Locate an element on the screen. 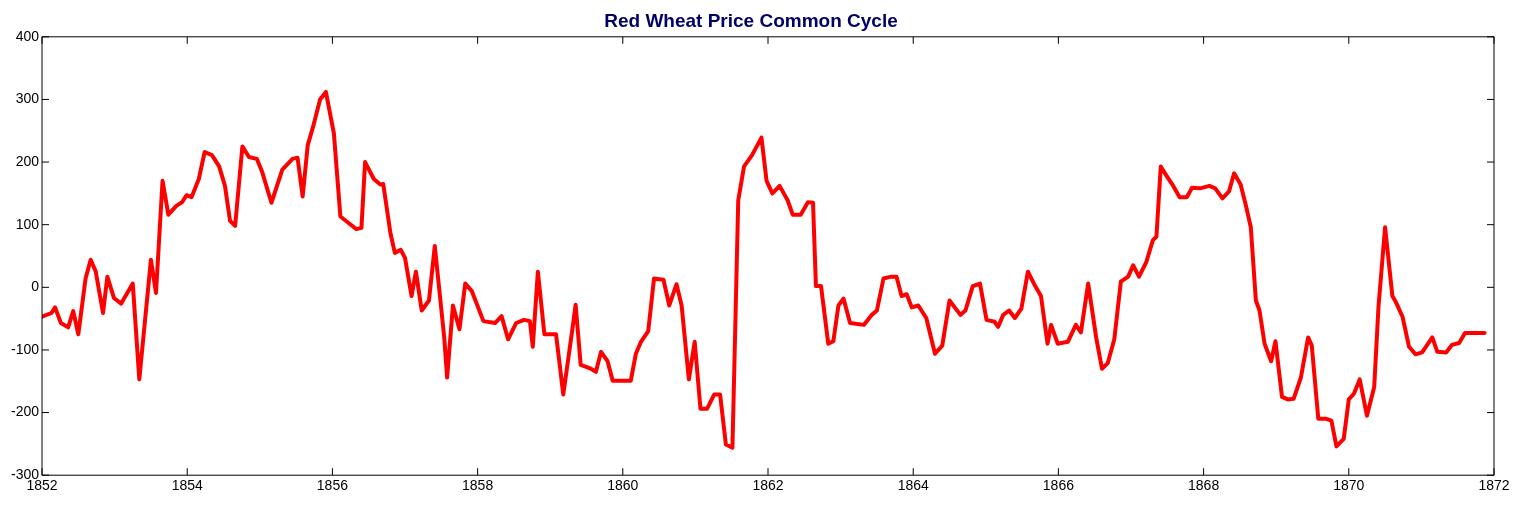 The width and height of the screenshot is (1522, 506). y-tick-label: 300 is located at coordinates (27, 98).